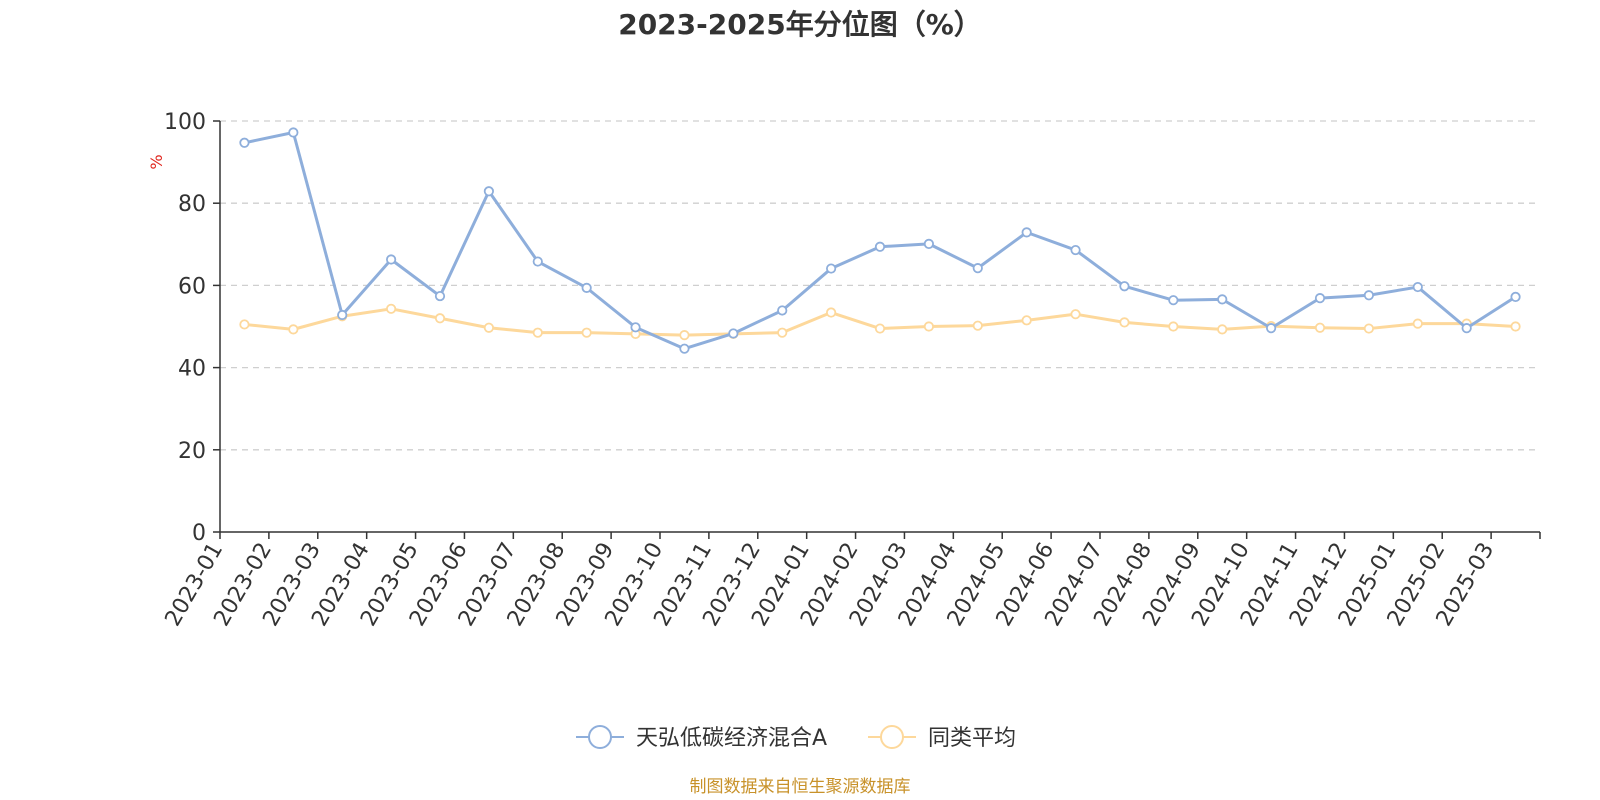 The width and height of the screenshot is (1600, 800). What do you see at coordinates (192, 328) in the screenshot?
I see `y-axis-ticks: 0 20 40 60 80 100` at bounding box center [192, 328].